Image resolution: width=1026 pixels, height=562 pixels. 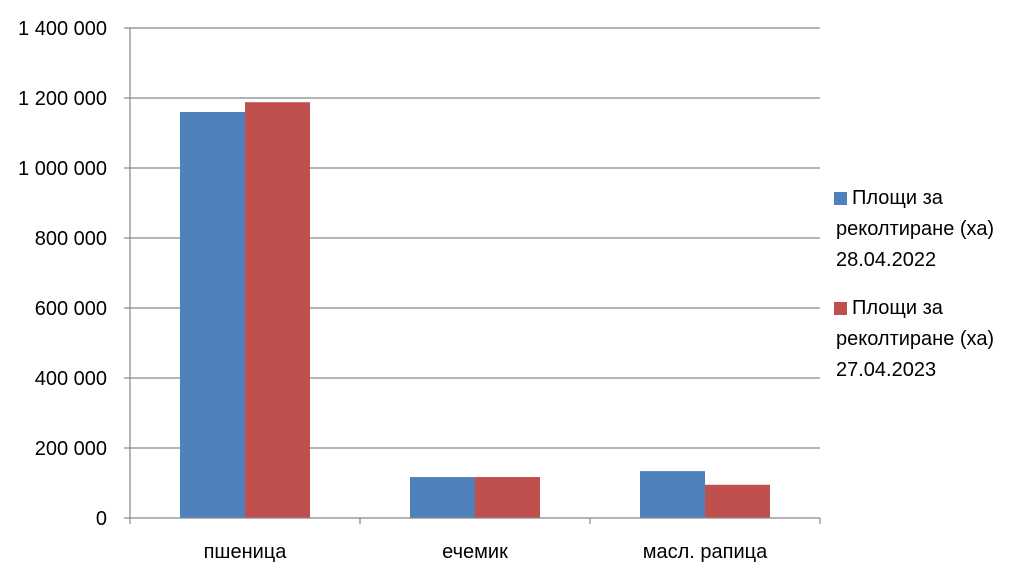 I want to click on category-labels: пшеница ечемик масл. рапица, so click(x=486, y=551).